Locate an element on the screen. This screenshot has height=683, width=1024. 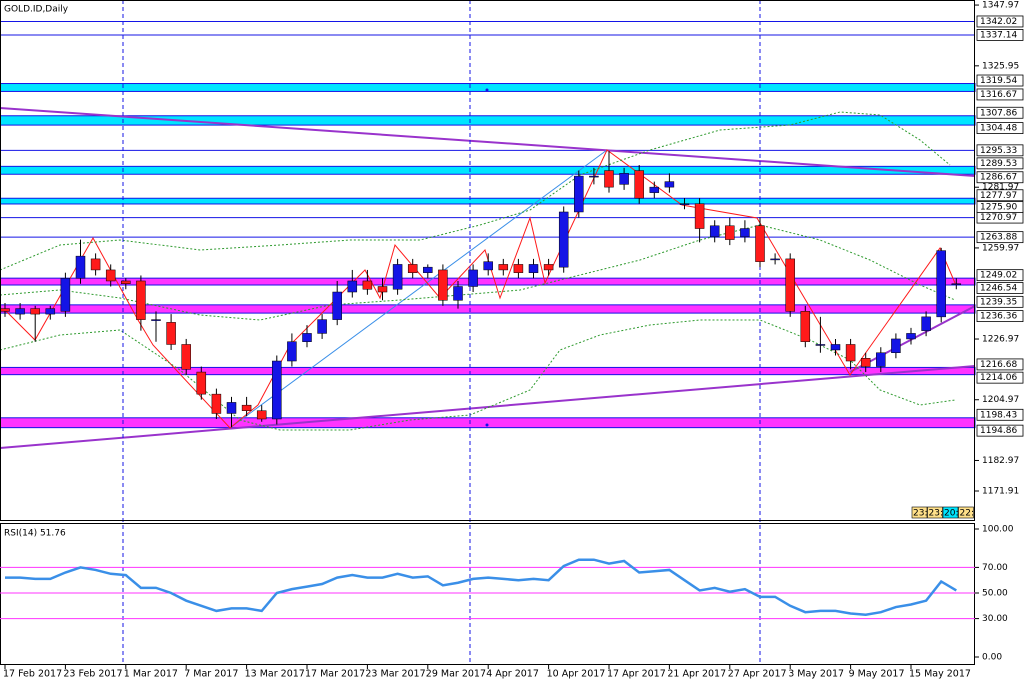
y-tick-label: 1259.97 is located at coordinates (1000, 248).